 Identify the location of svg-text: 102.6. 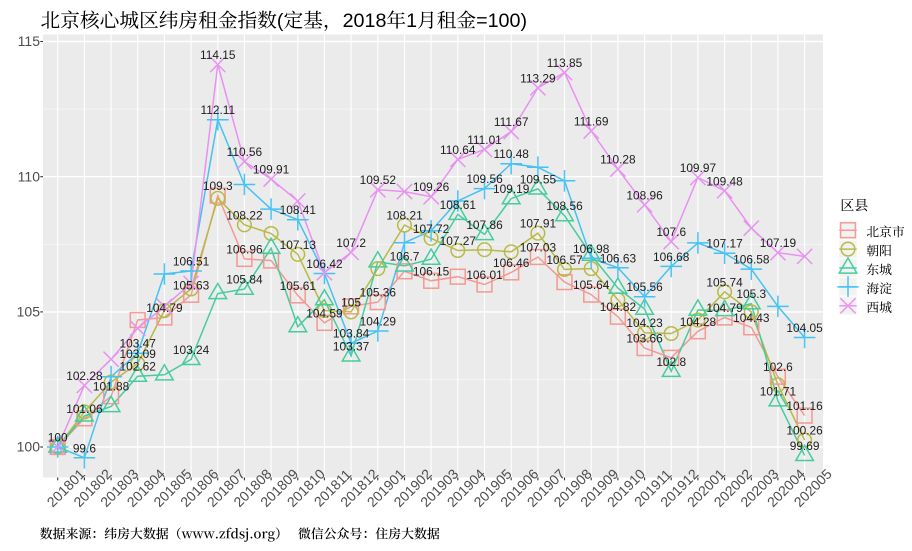
(778, 367).